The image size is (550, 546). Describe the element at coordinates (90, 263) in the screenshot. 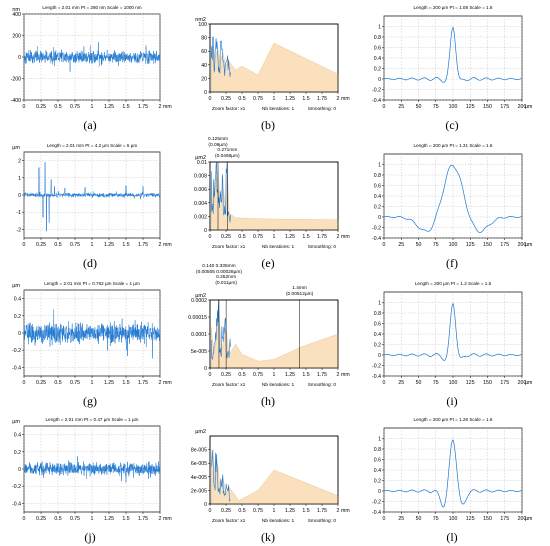

I see `panel-caption: (d)` at that location.